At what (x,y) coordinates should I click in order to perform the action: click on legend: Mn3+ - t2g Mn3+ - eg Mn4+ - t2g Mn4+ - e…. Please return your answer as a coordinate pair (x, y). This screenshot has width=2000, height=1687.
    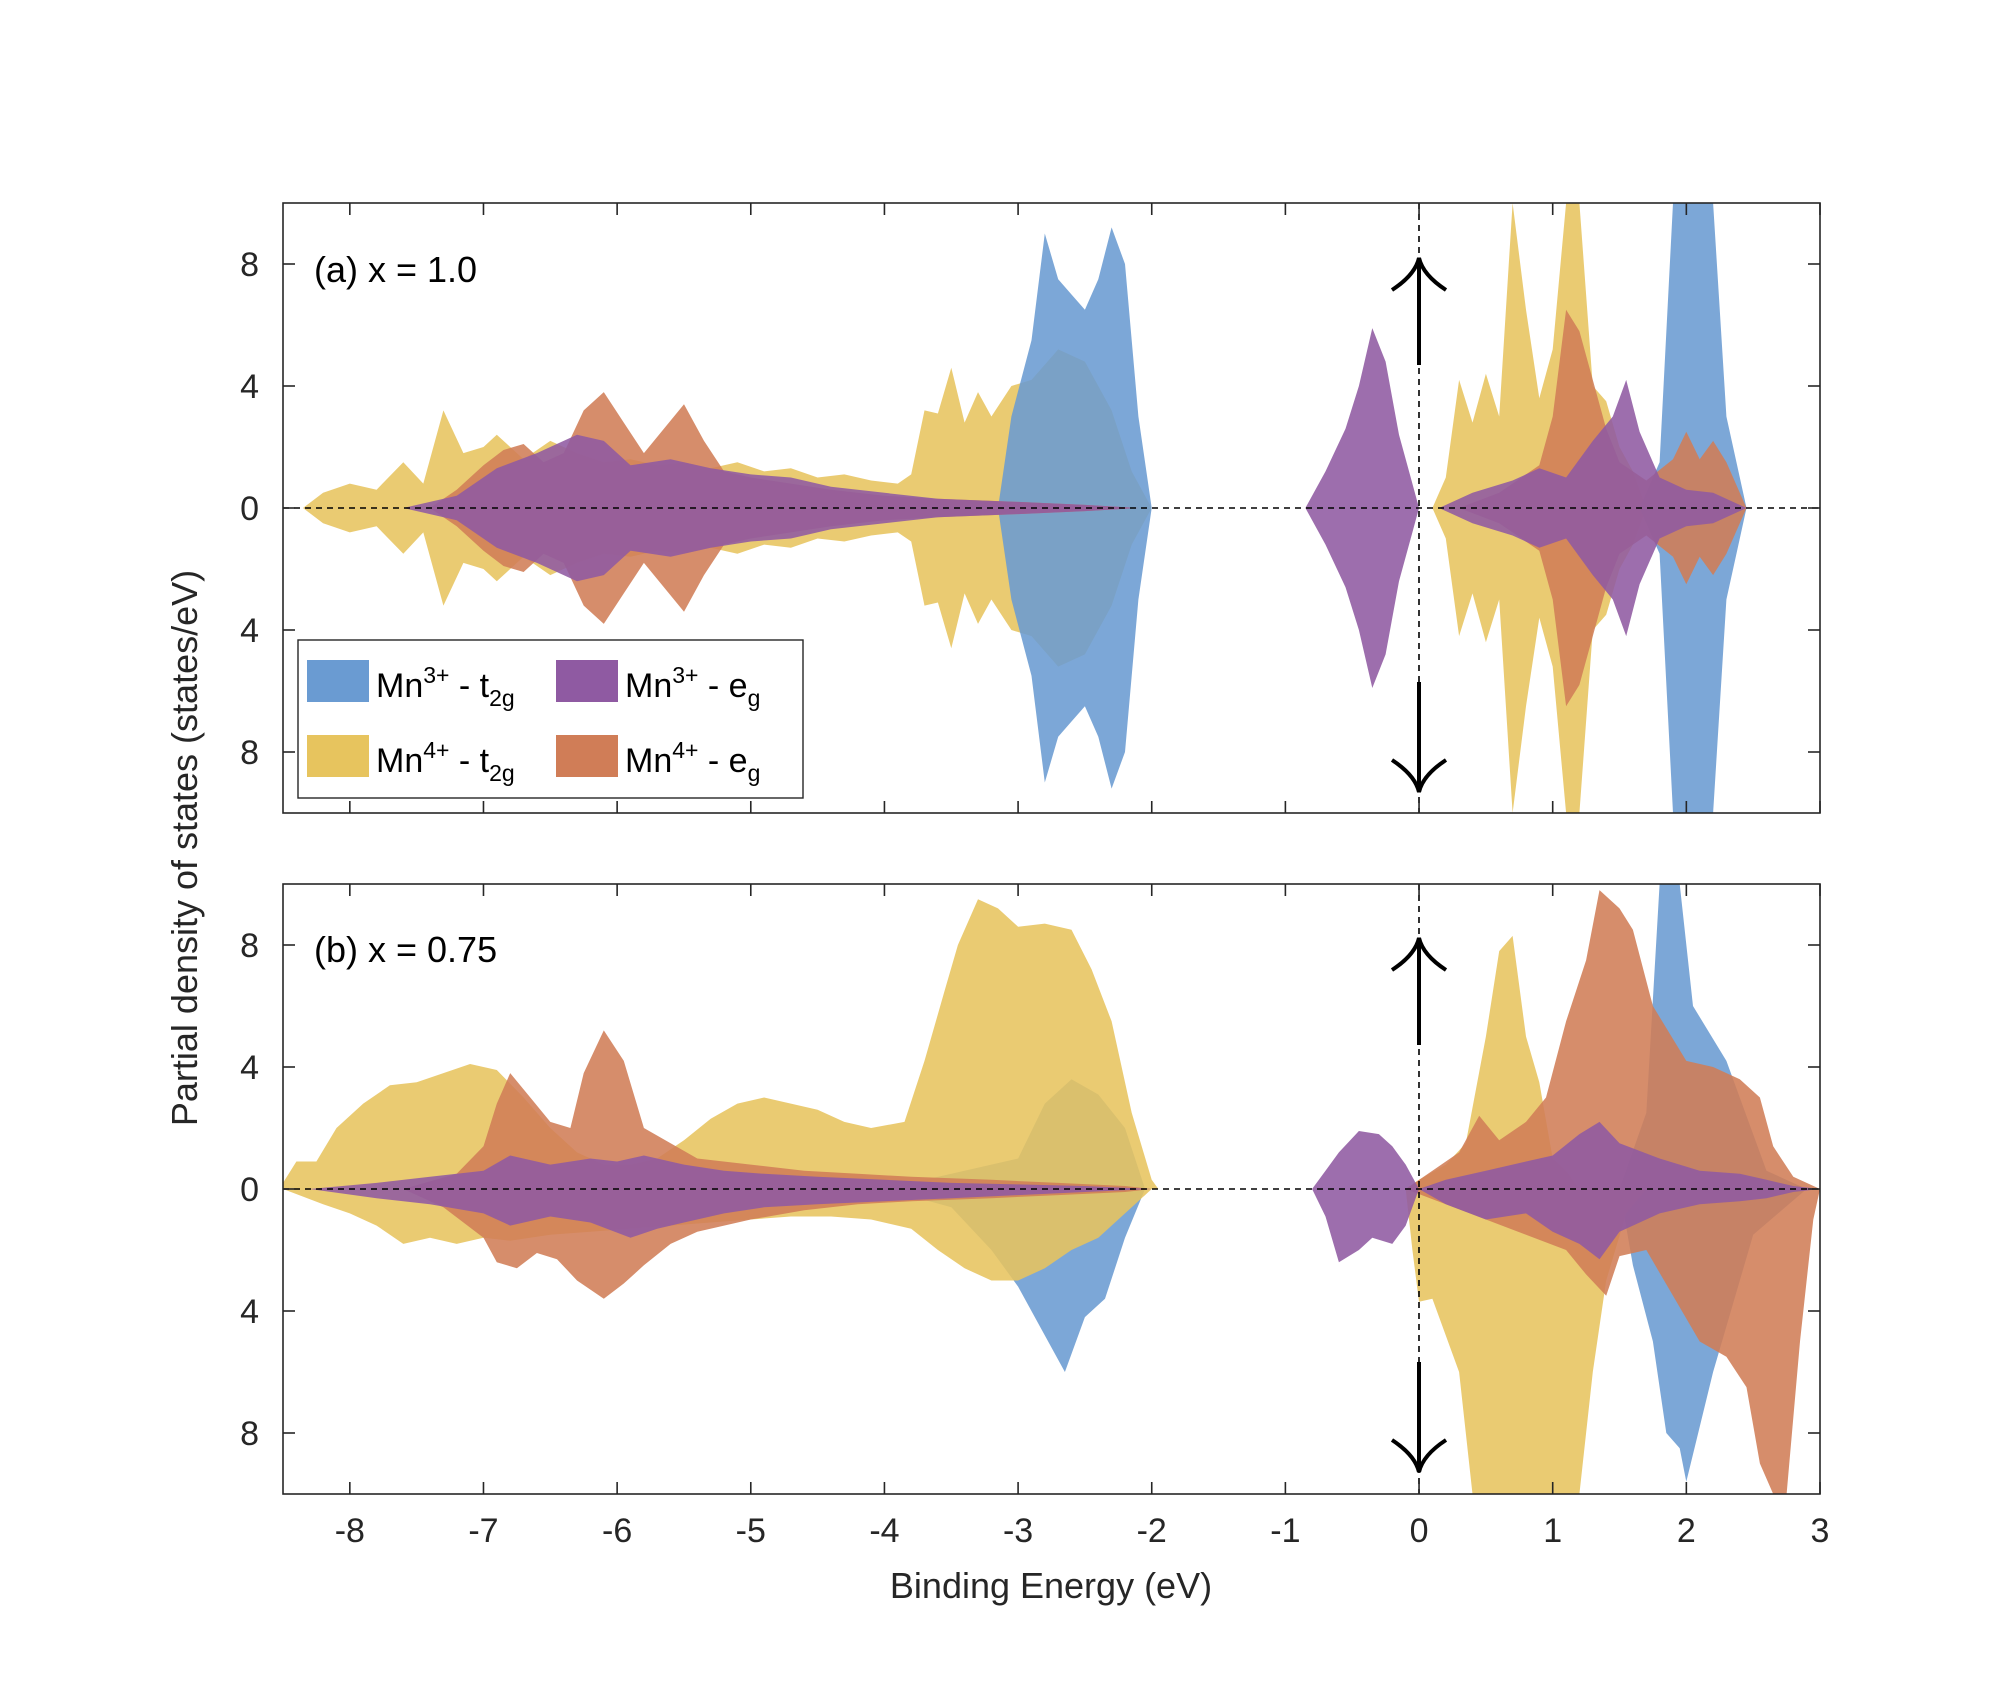
    Looking at the image, I should click on (550, 719).